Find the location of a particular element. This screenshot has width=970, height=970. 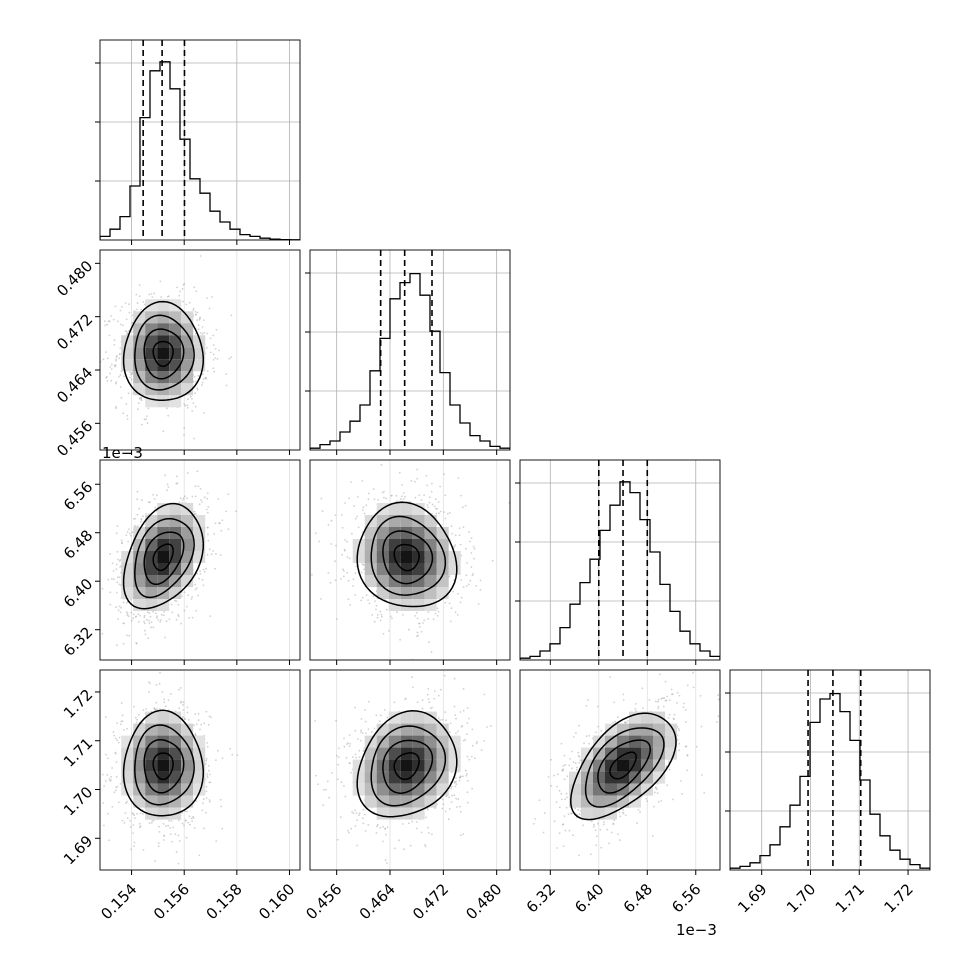

panel-frame is located at coordinates (200, 770).